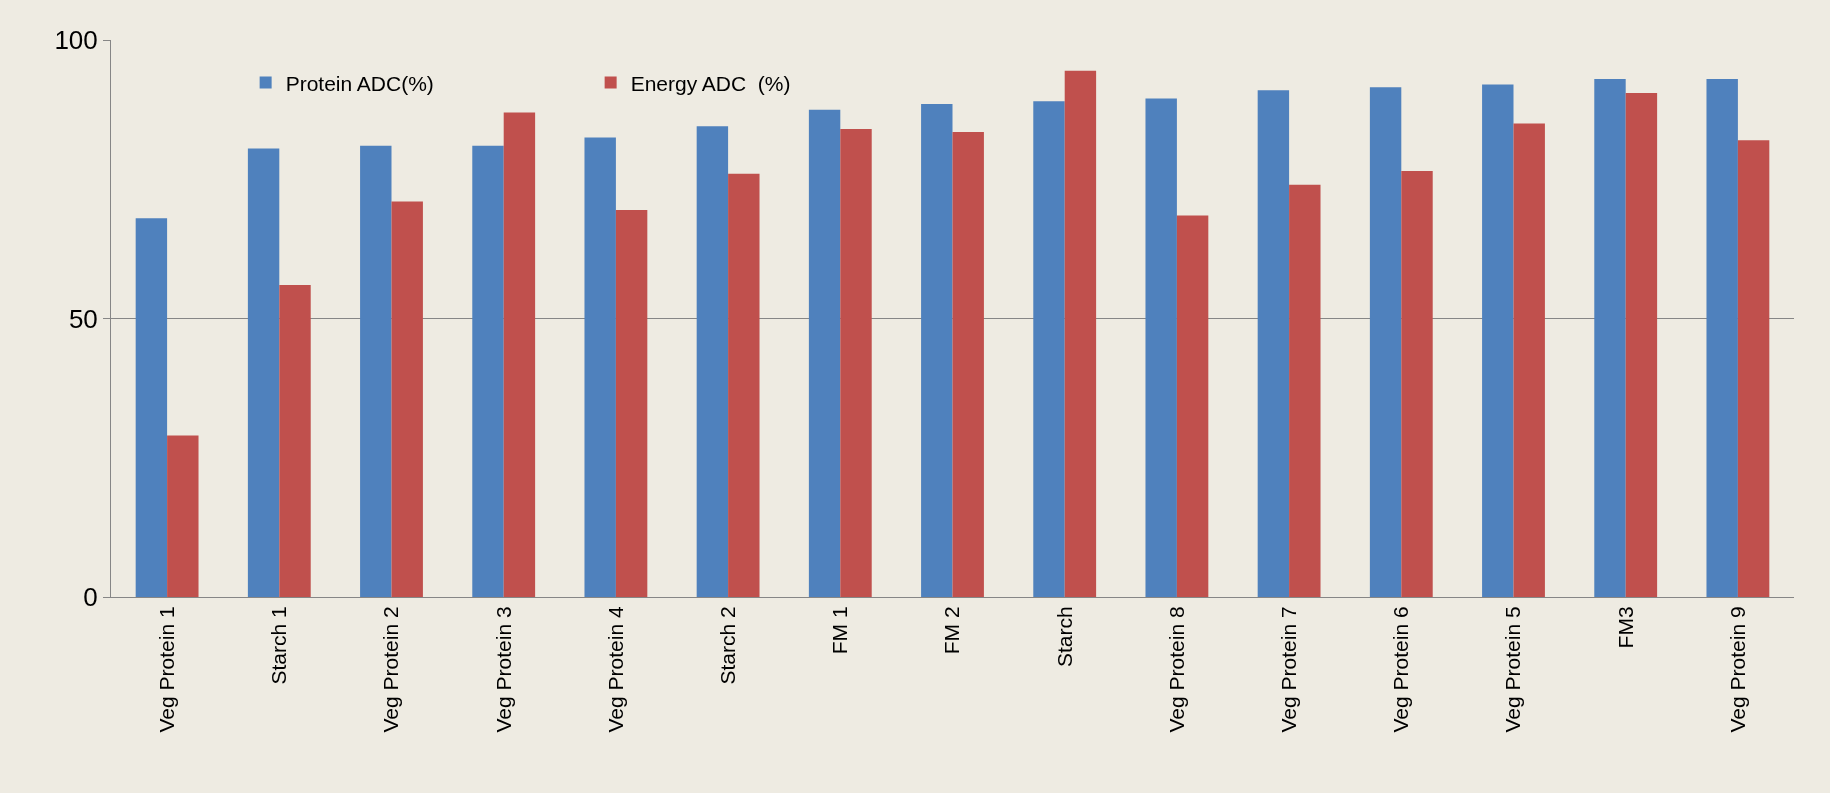 The height and width of the screenshot is (793, 1830). What do you see at coordinates (1513, 669) in the screenshot?
I see `x-tick-label: Veg Protein 5` at bounding box center [1513, 669].